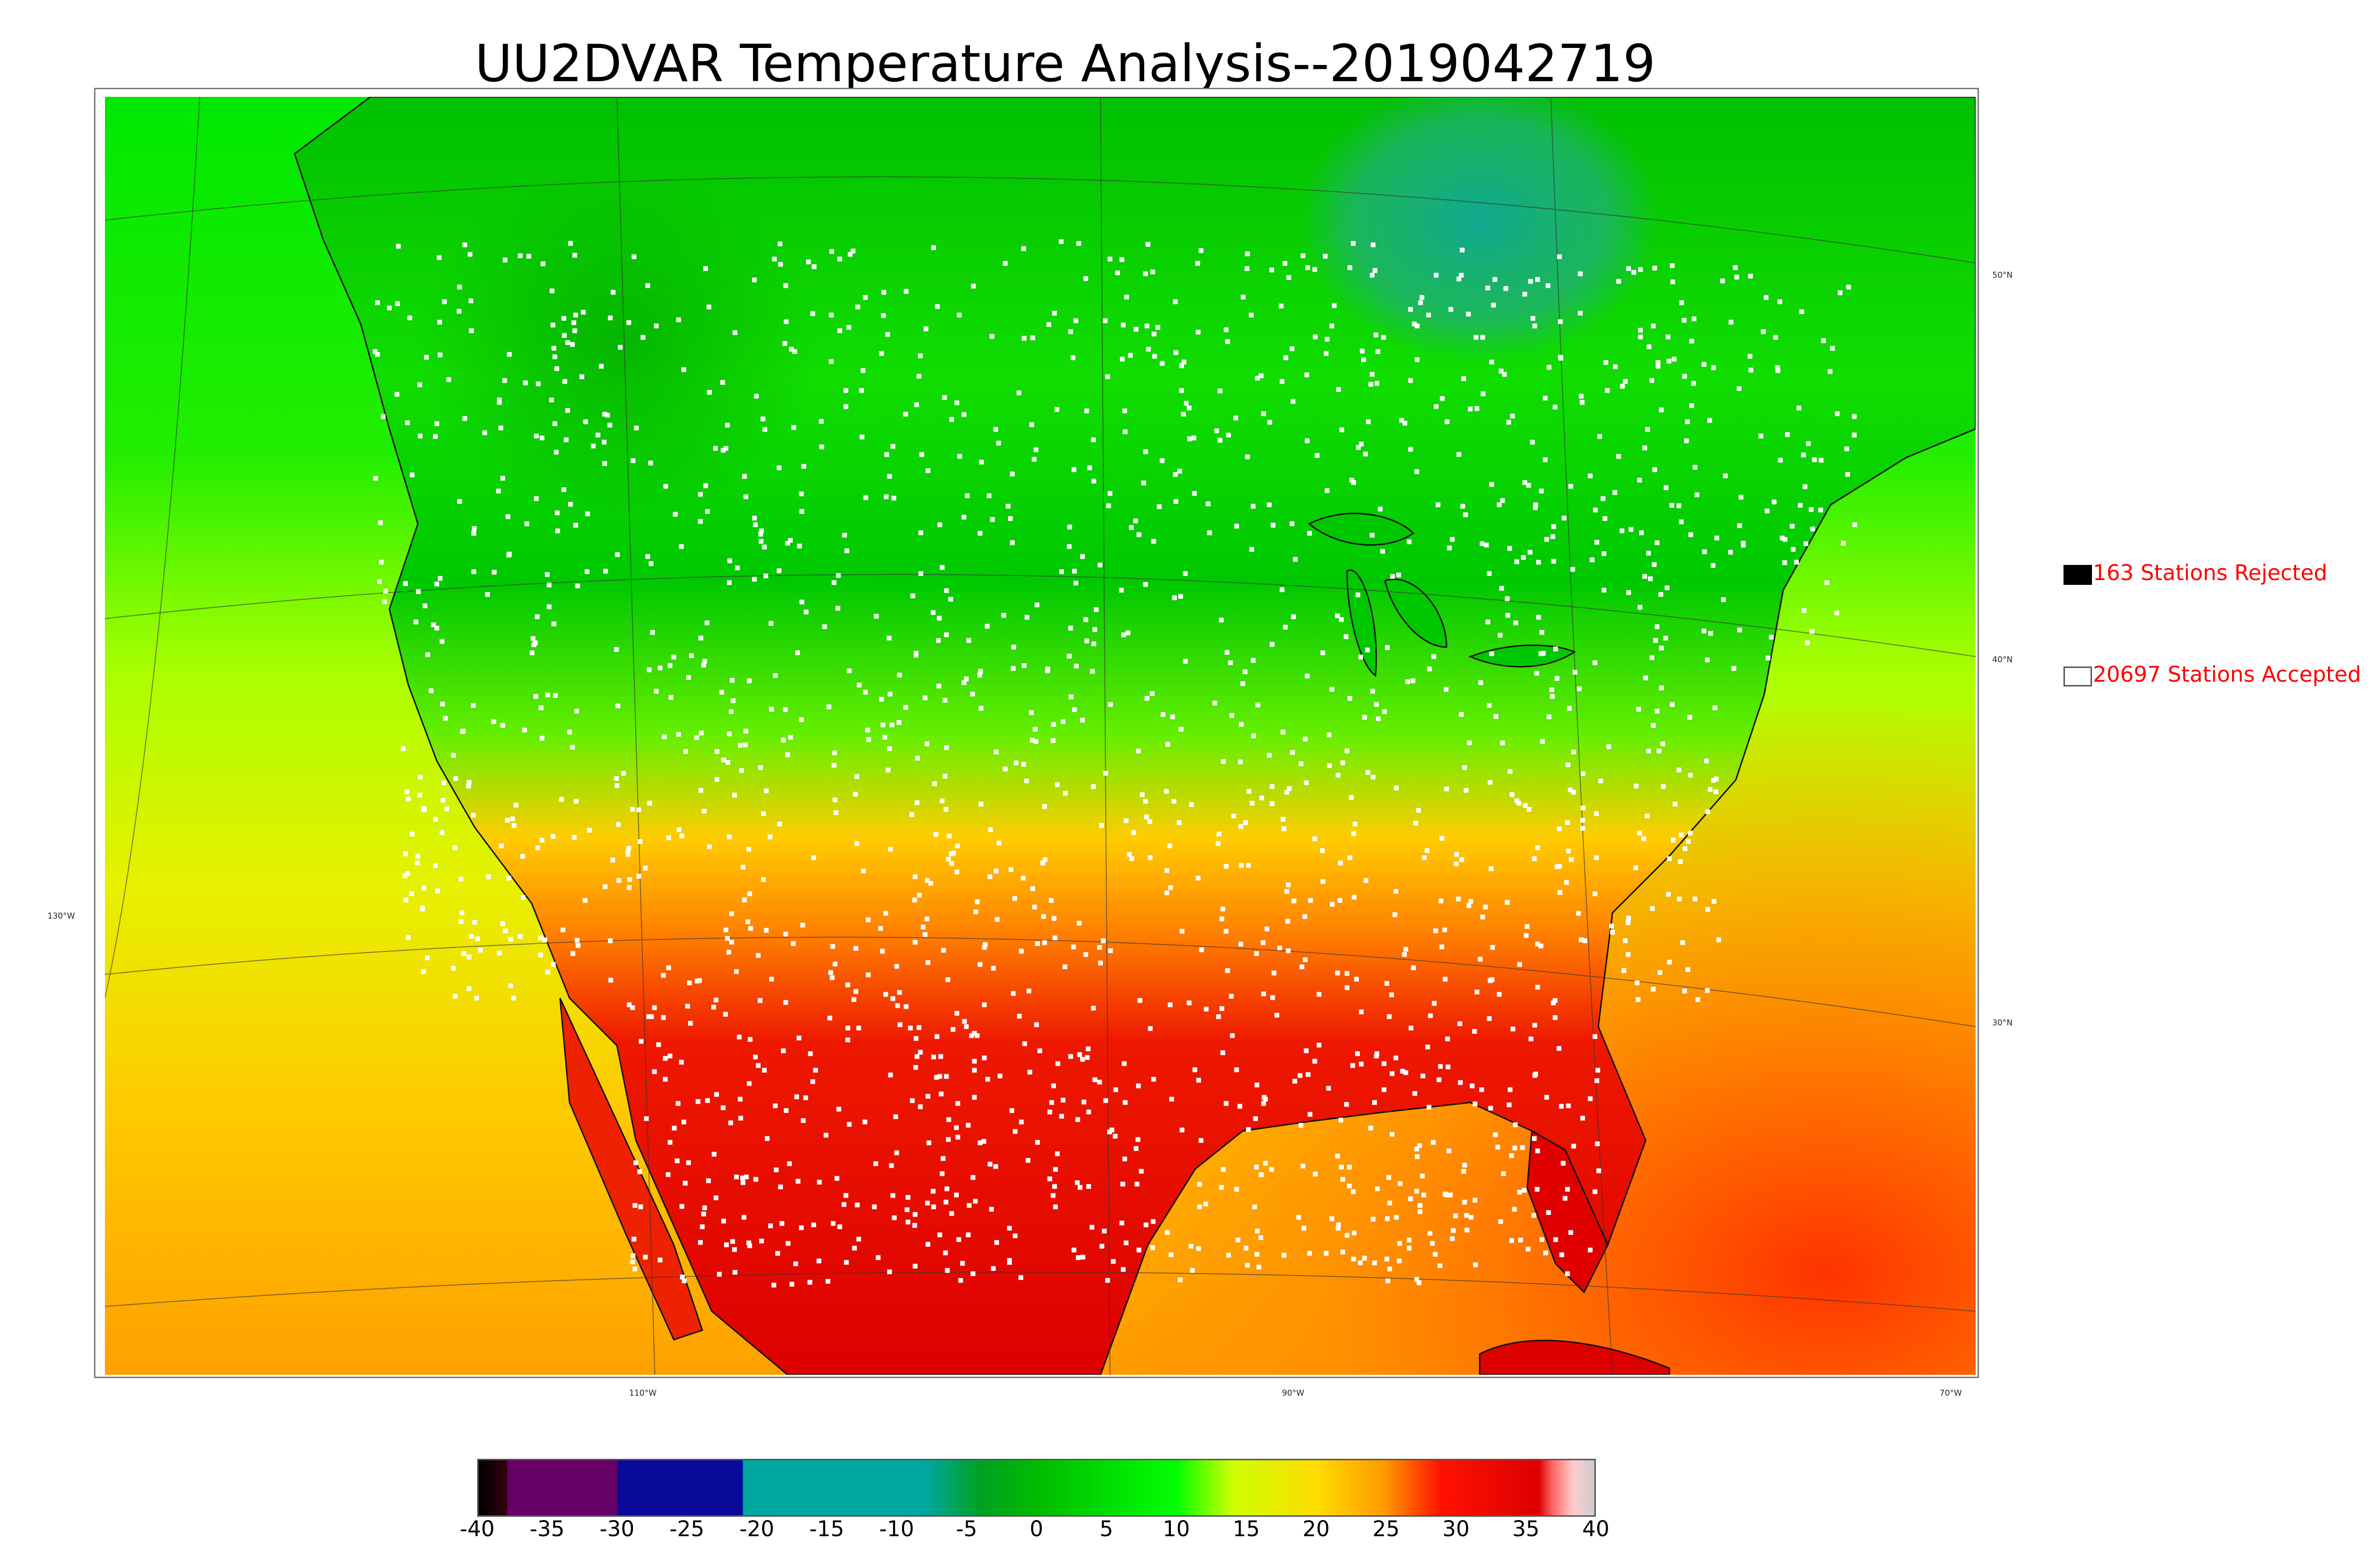  I want to click on lon-label-70w: 70°W, so click(1951, 1394).